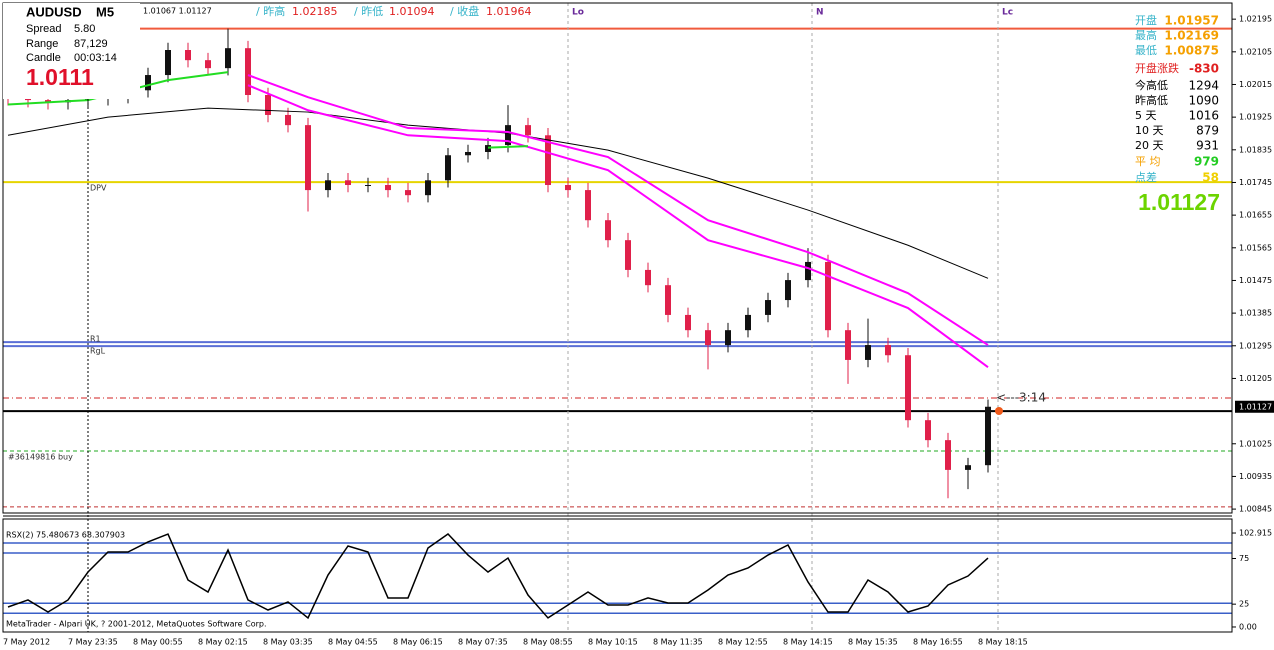 The height and width of the screenshot is (650, 1274). I want to click on x-tick-label: 8 May 14:15, so click(808, 642).